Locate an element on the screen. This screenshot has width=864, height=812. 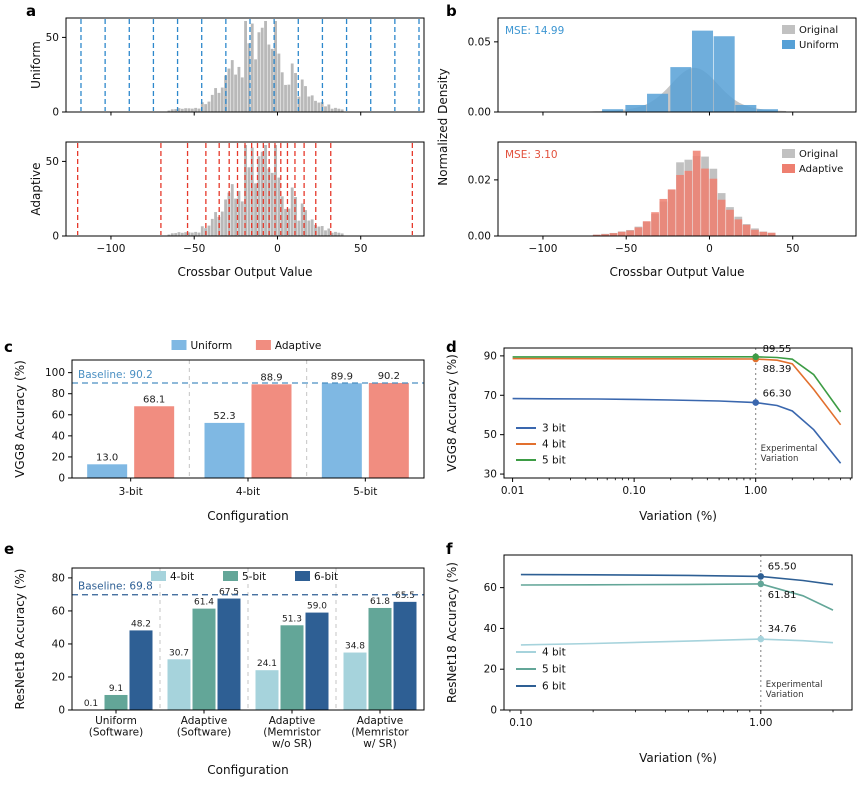
svg-text: 52.3 is located at coordinates (224, 416).